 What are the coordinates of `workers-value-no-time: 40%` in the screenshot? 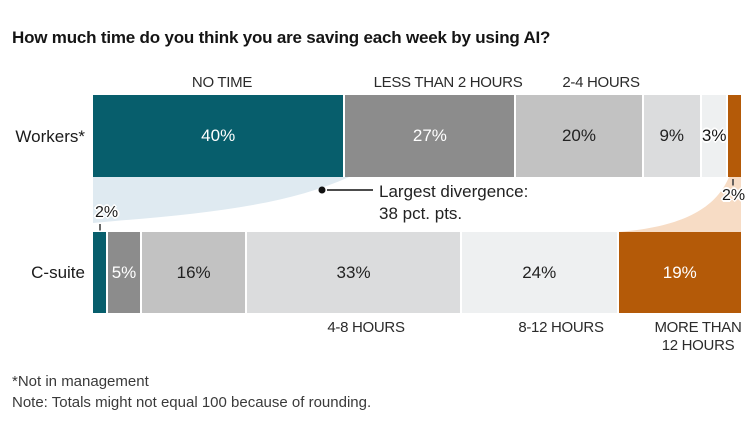 It's located at (218, 135).